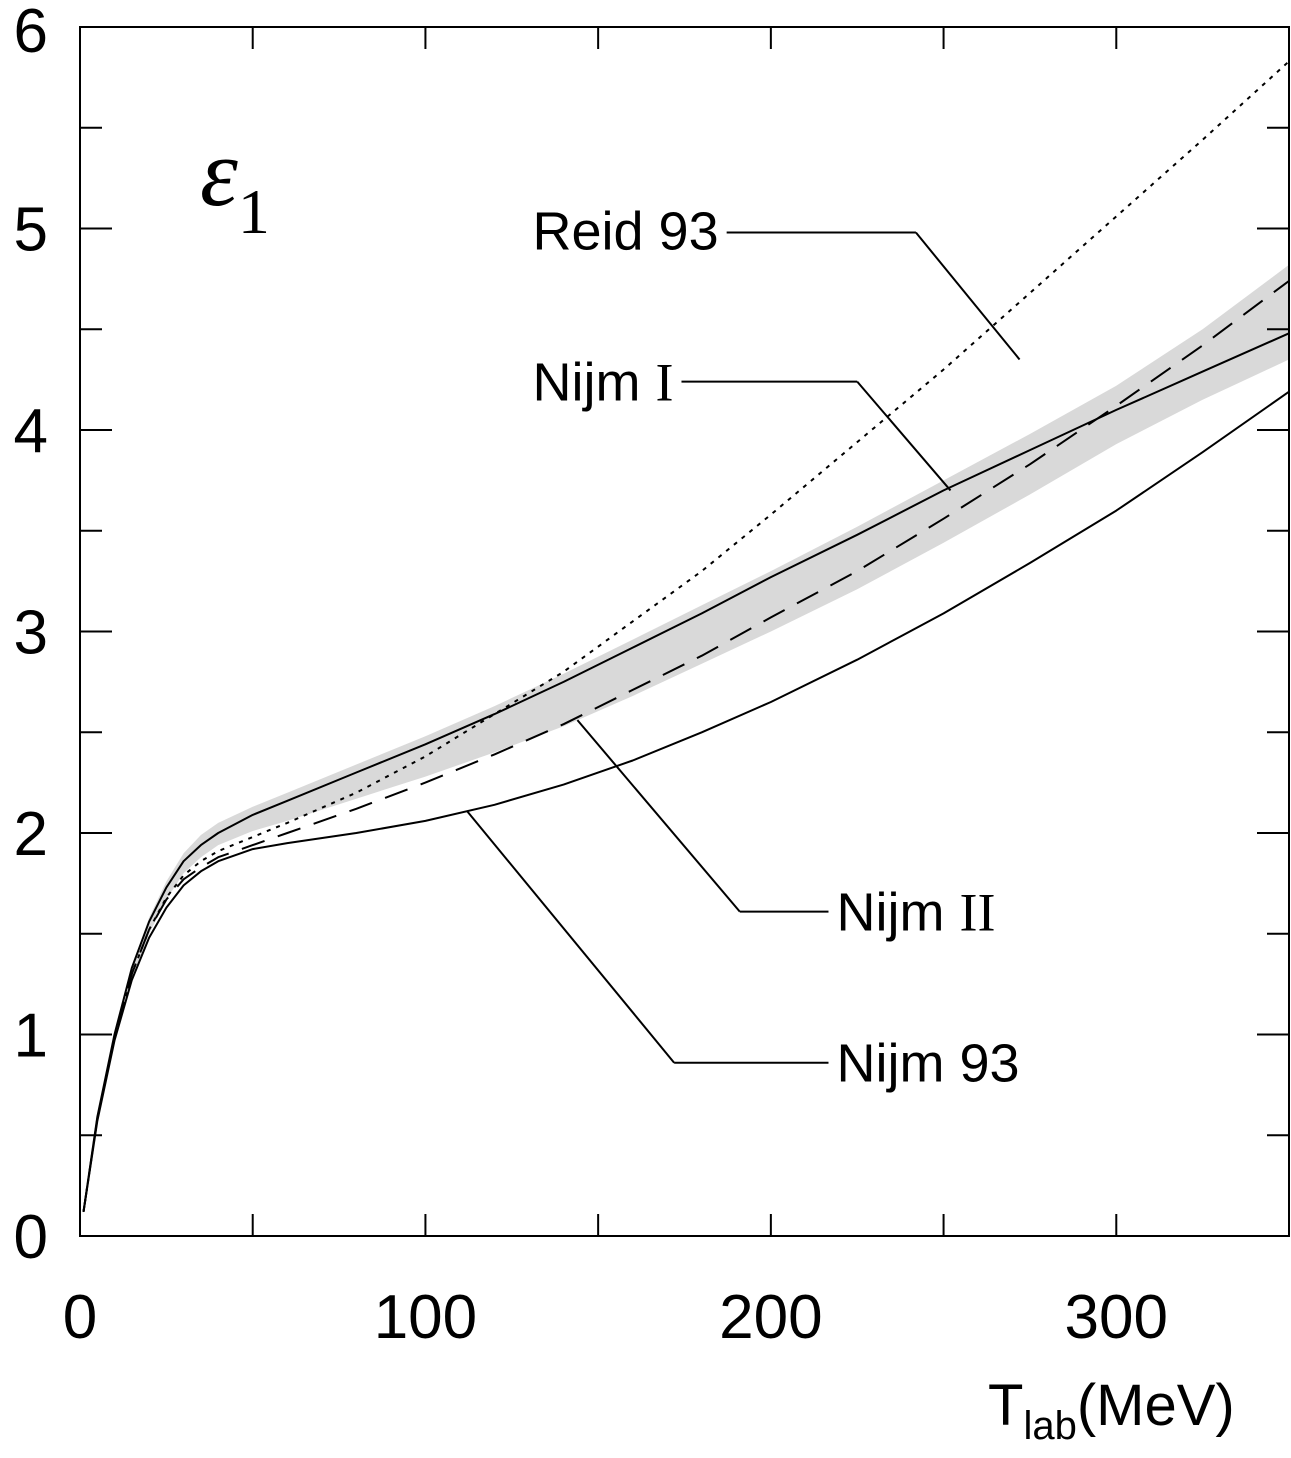 This screenshot has height=1458, width=1291. I want to click on y-tick-label: 1, so click(31, 1036).